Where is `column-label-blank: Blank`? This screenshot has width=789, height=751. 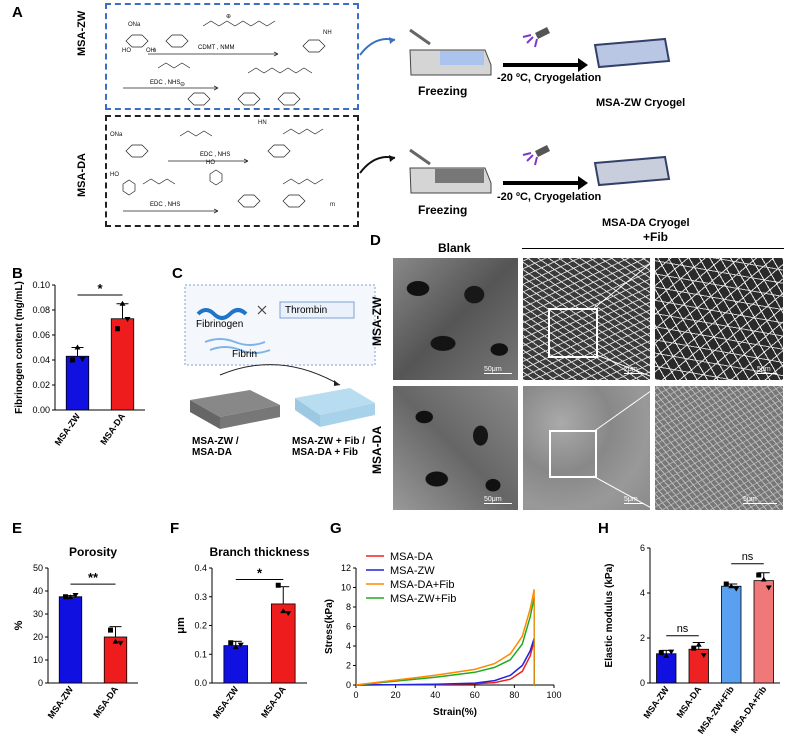 column-label-blank: Blank is located at coordinates (454, 248).